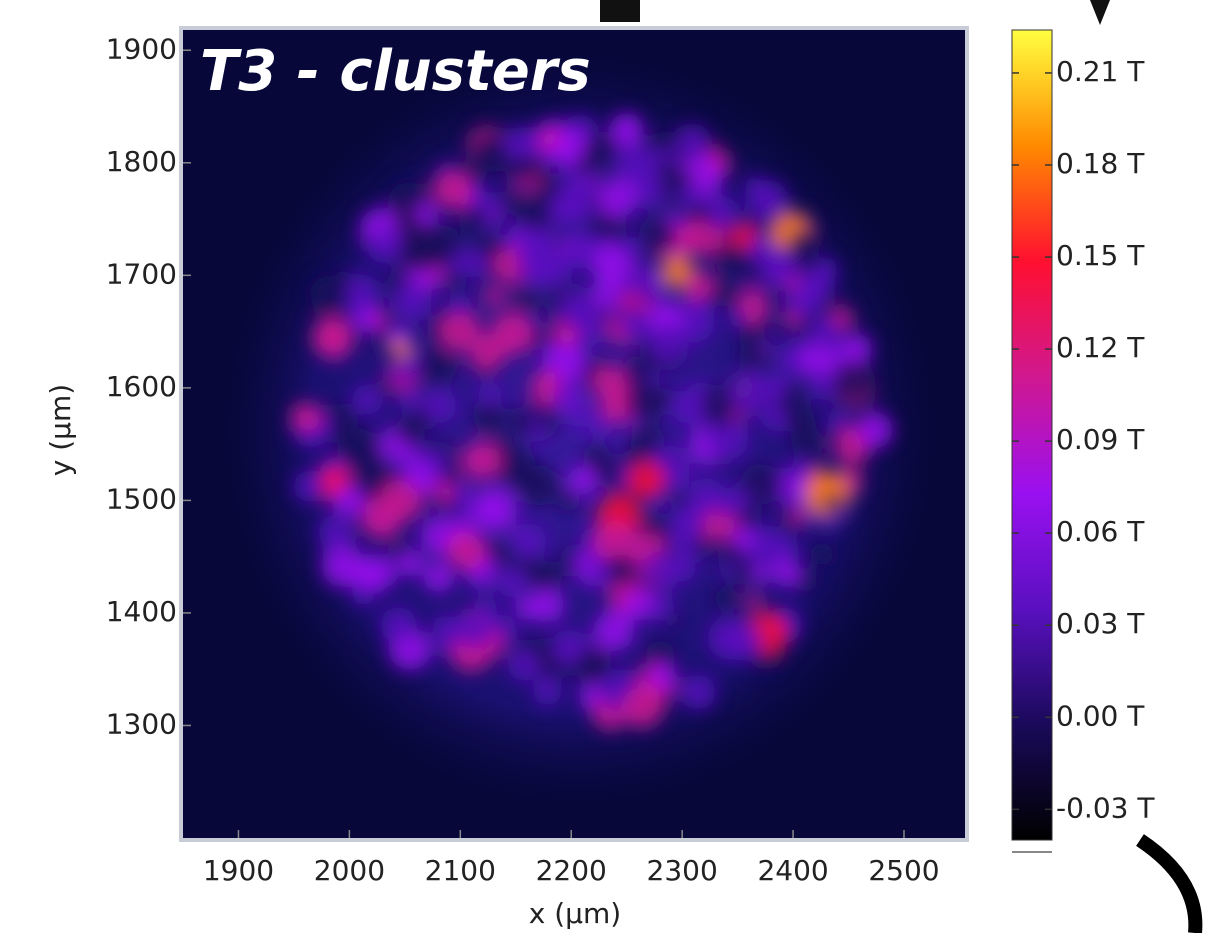  I want to click on y-tick-label: 1300, so click(141, 723).